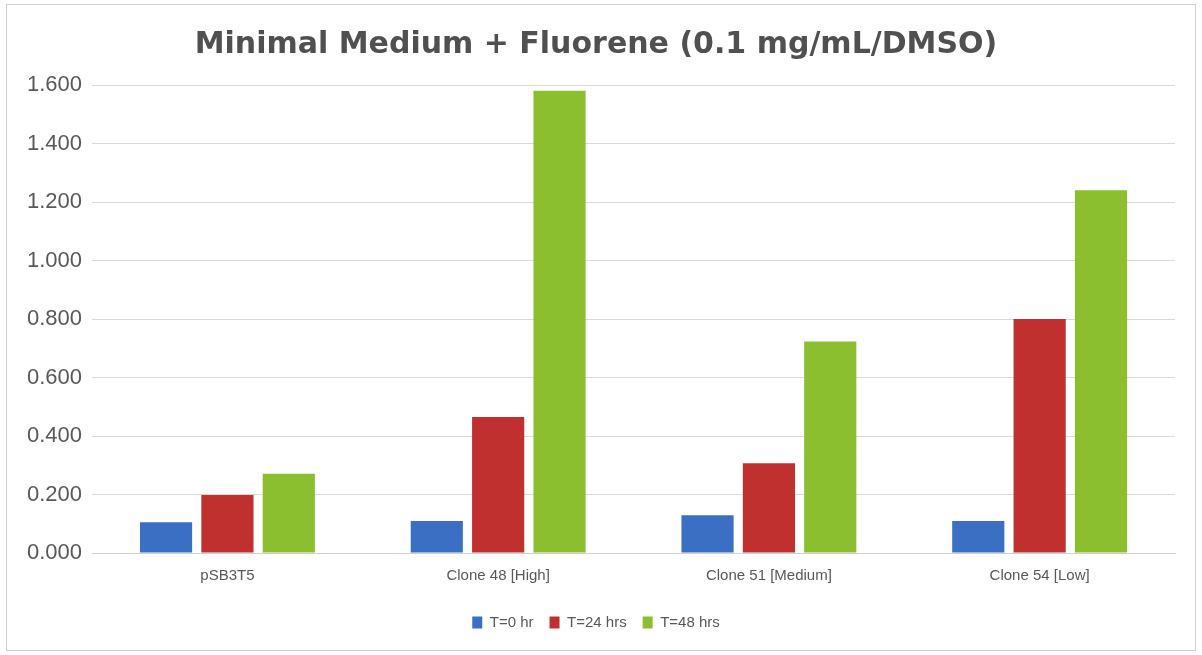  I want to click on y-tick-label: 0.800, so click(54, 318).